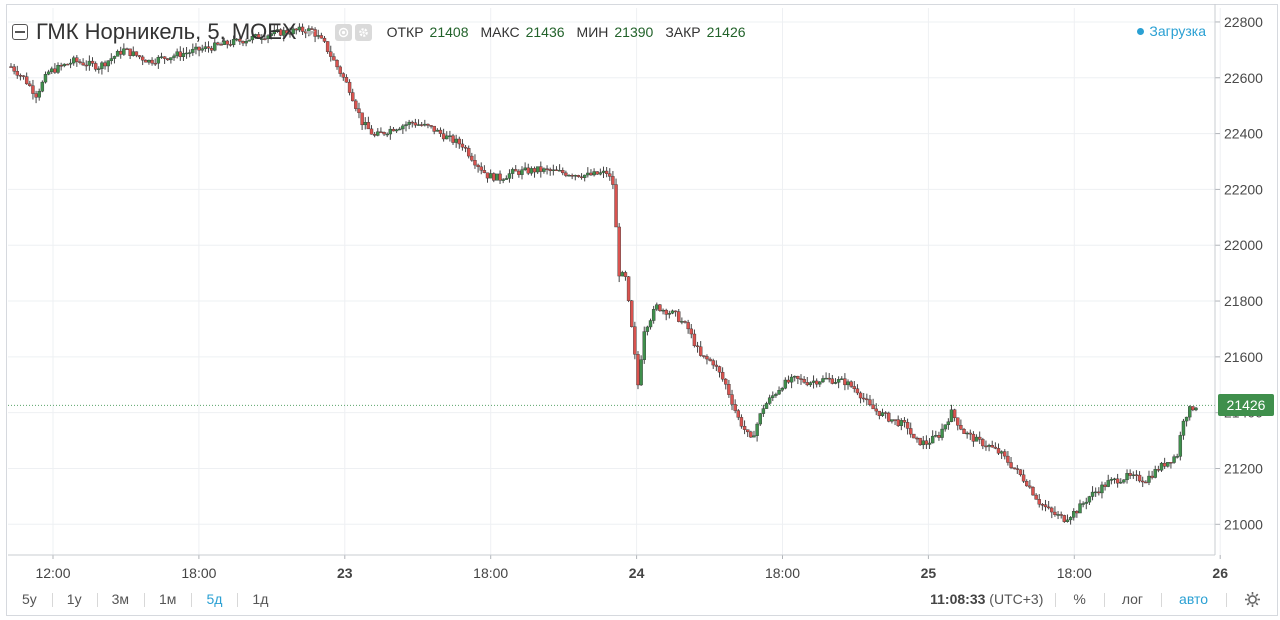  Describe the element at coordinates (1243, 301) in the screenshot. I see `y-tick-label: 21800` at that location.